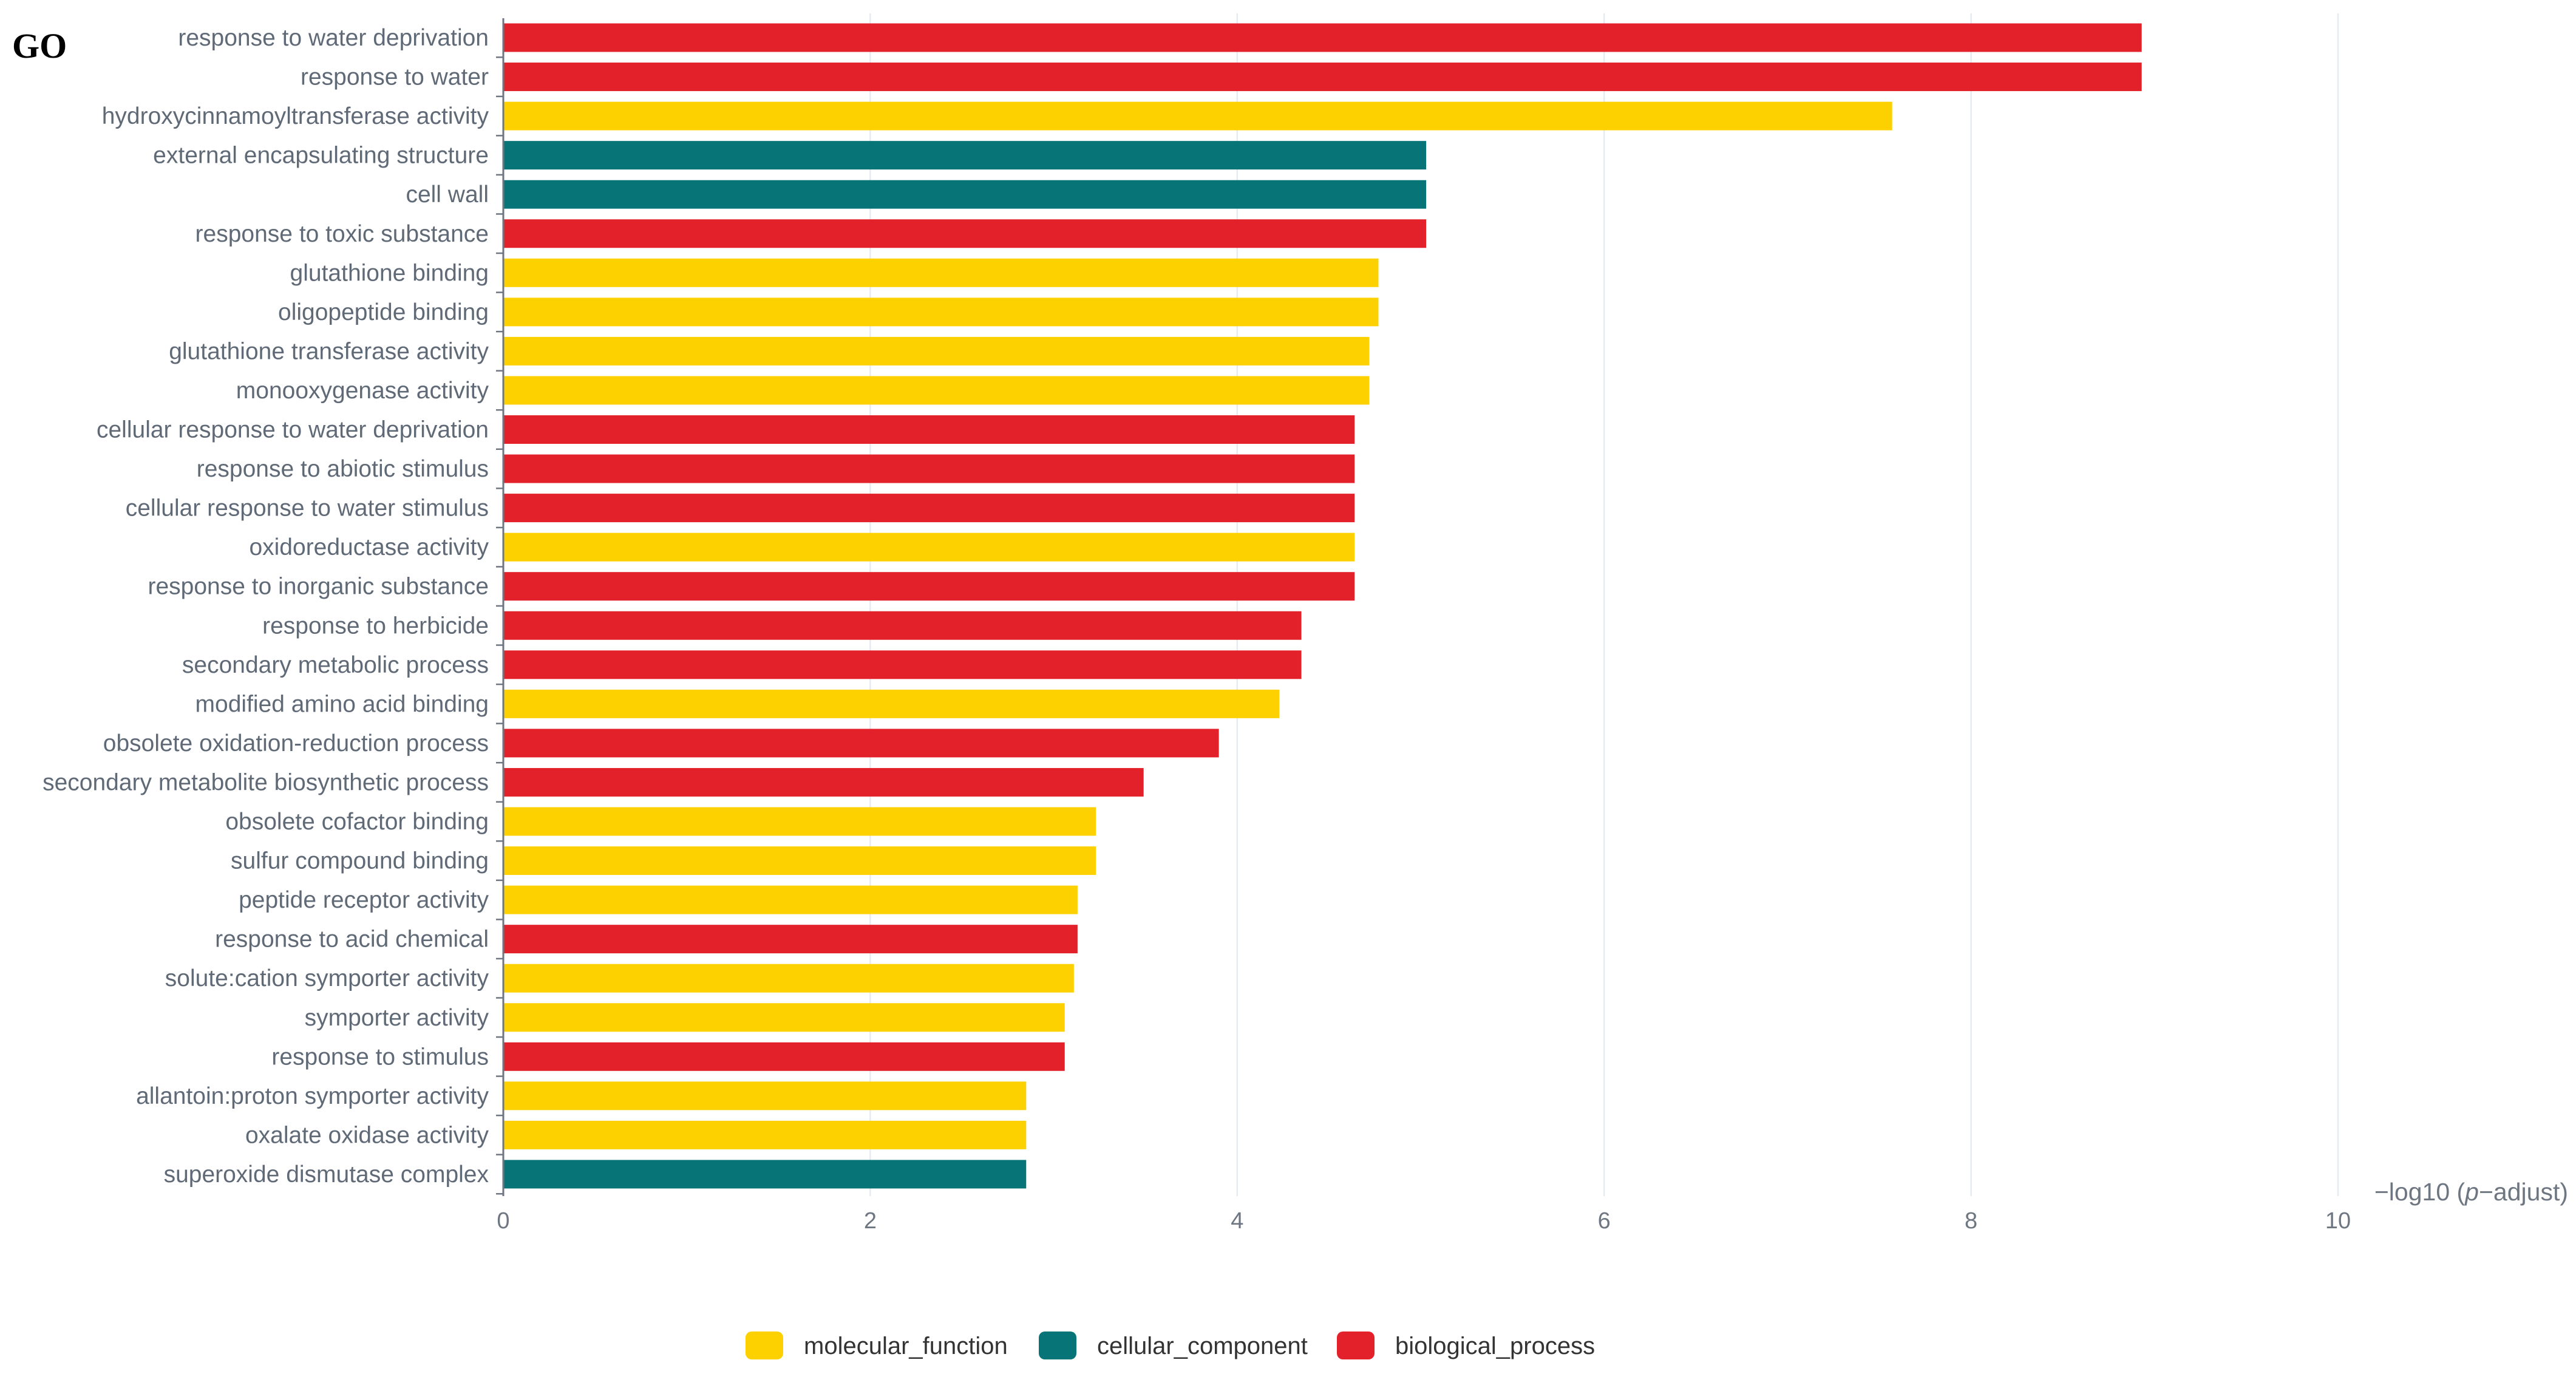  I want to click on x-axis-title: −log10 (p−adjust), so click(2471, 1192).